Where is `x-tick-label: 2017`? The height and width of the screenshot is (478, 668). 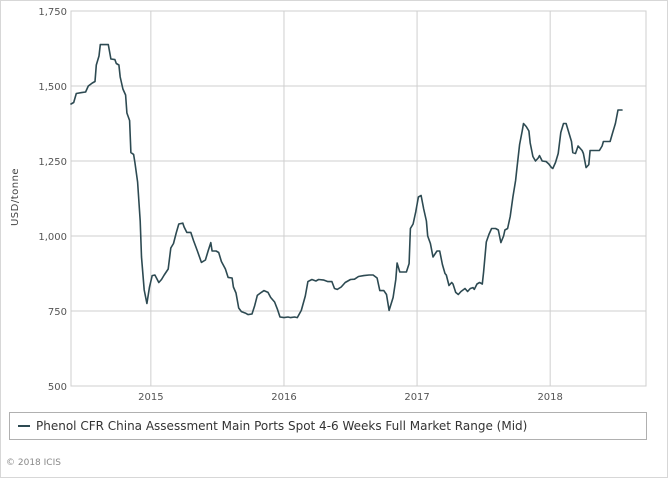 x-tick-label: 2017 is located at coordinates (416, 397).